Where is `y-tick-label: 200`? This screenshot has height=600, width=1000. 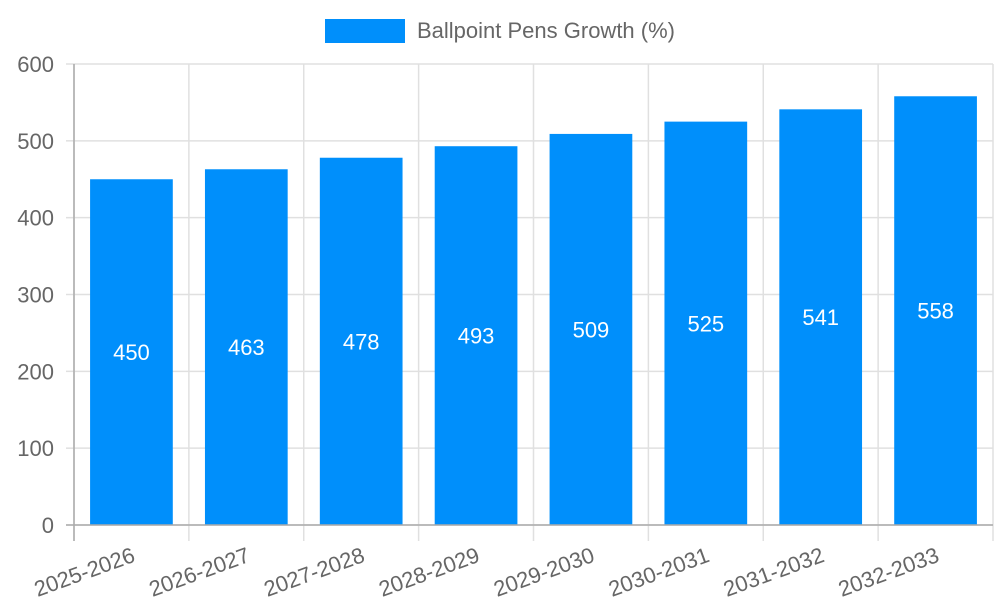 y-tick-label: 200 is located at coordinates (35, 371).